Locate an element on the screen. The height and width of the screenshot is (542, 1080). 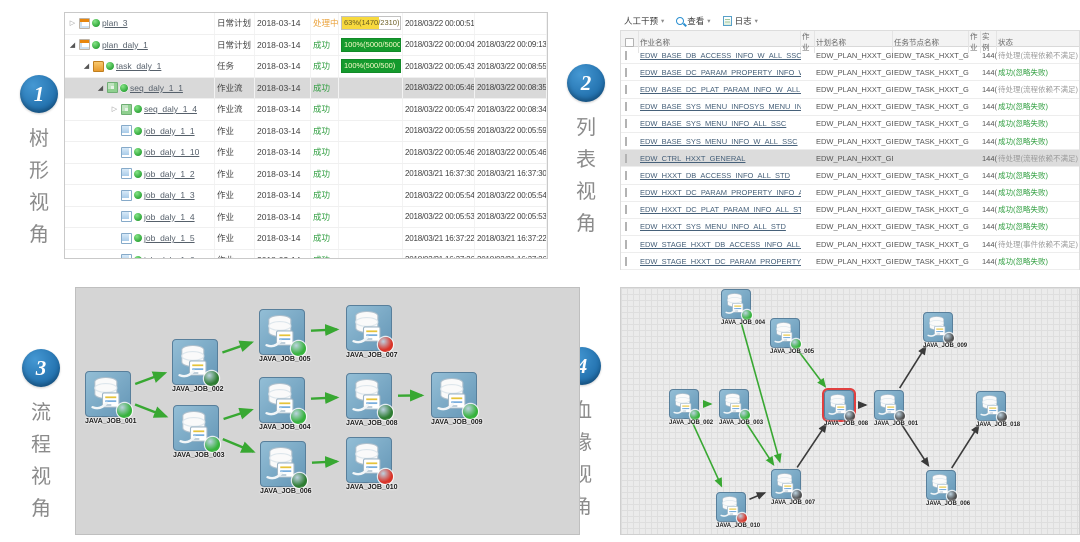
job-name-link: EDW_HXXT_DC_PARAM_PROPERTY_INFO_ALL_STD is located at coordinates (720, 193).